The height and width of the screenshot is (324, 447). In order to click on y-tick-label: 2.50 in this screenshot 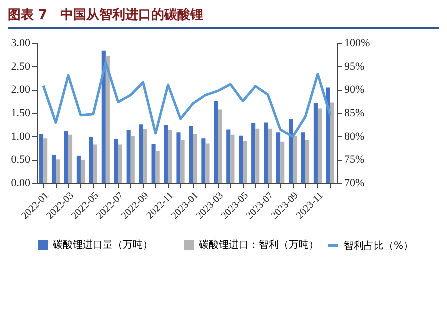, I will do `click(21, 66)`.